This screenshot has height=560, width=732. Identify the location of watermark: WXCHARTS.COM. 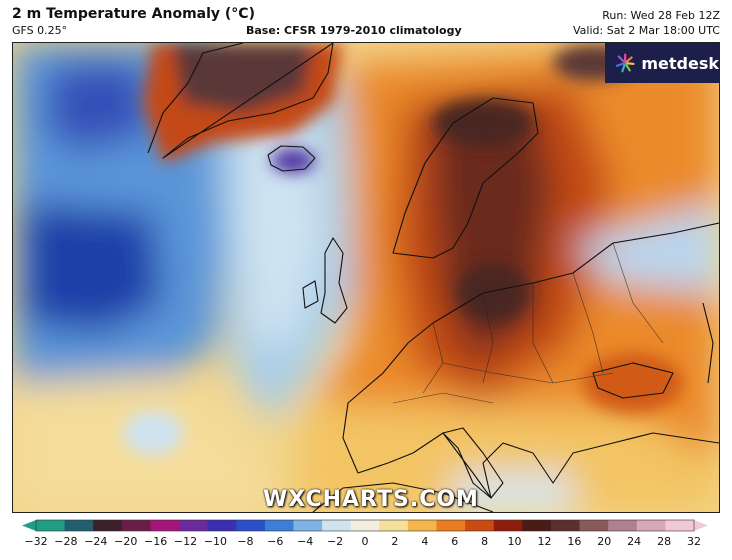
(371, 499).